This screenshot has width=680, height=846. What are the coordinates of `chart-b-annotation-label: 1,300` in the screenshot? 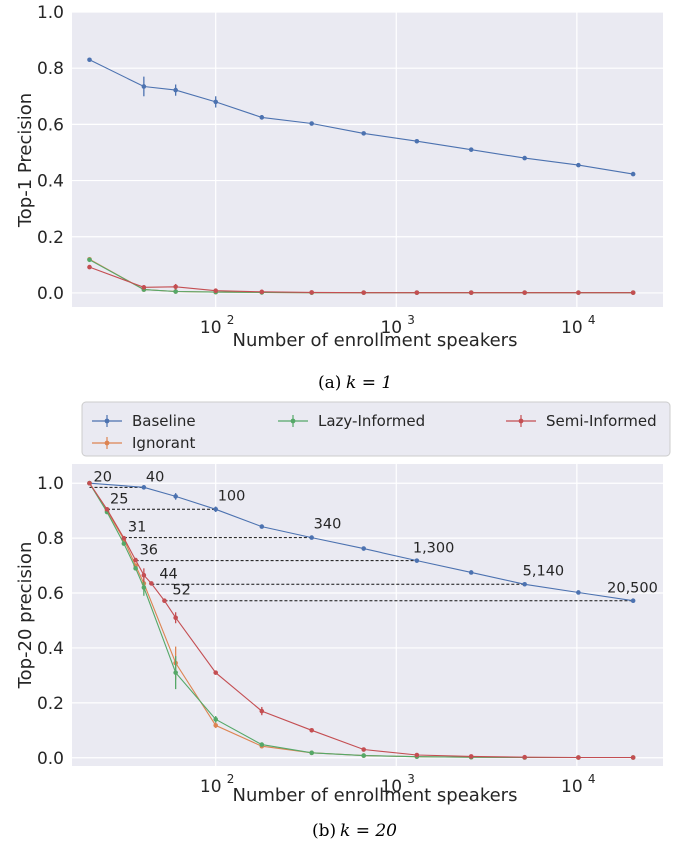 It's located at (434, 549).